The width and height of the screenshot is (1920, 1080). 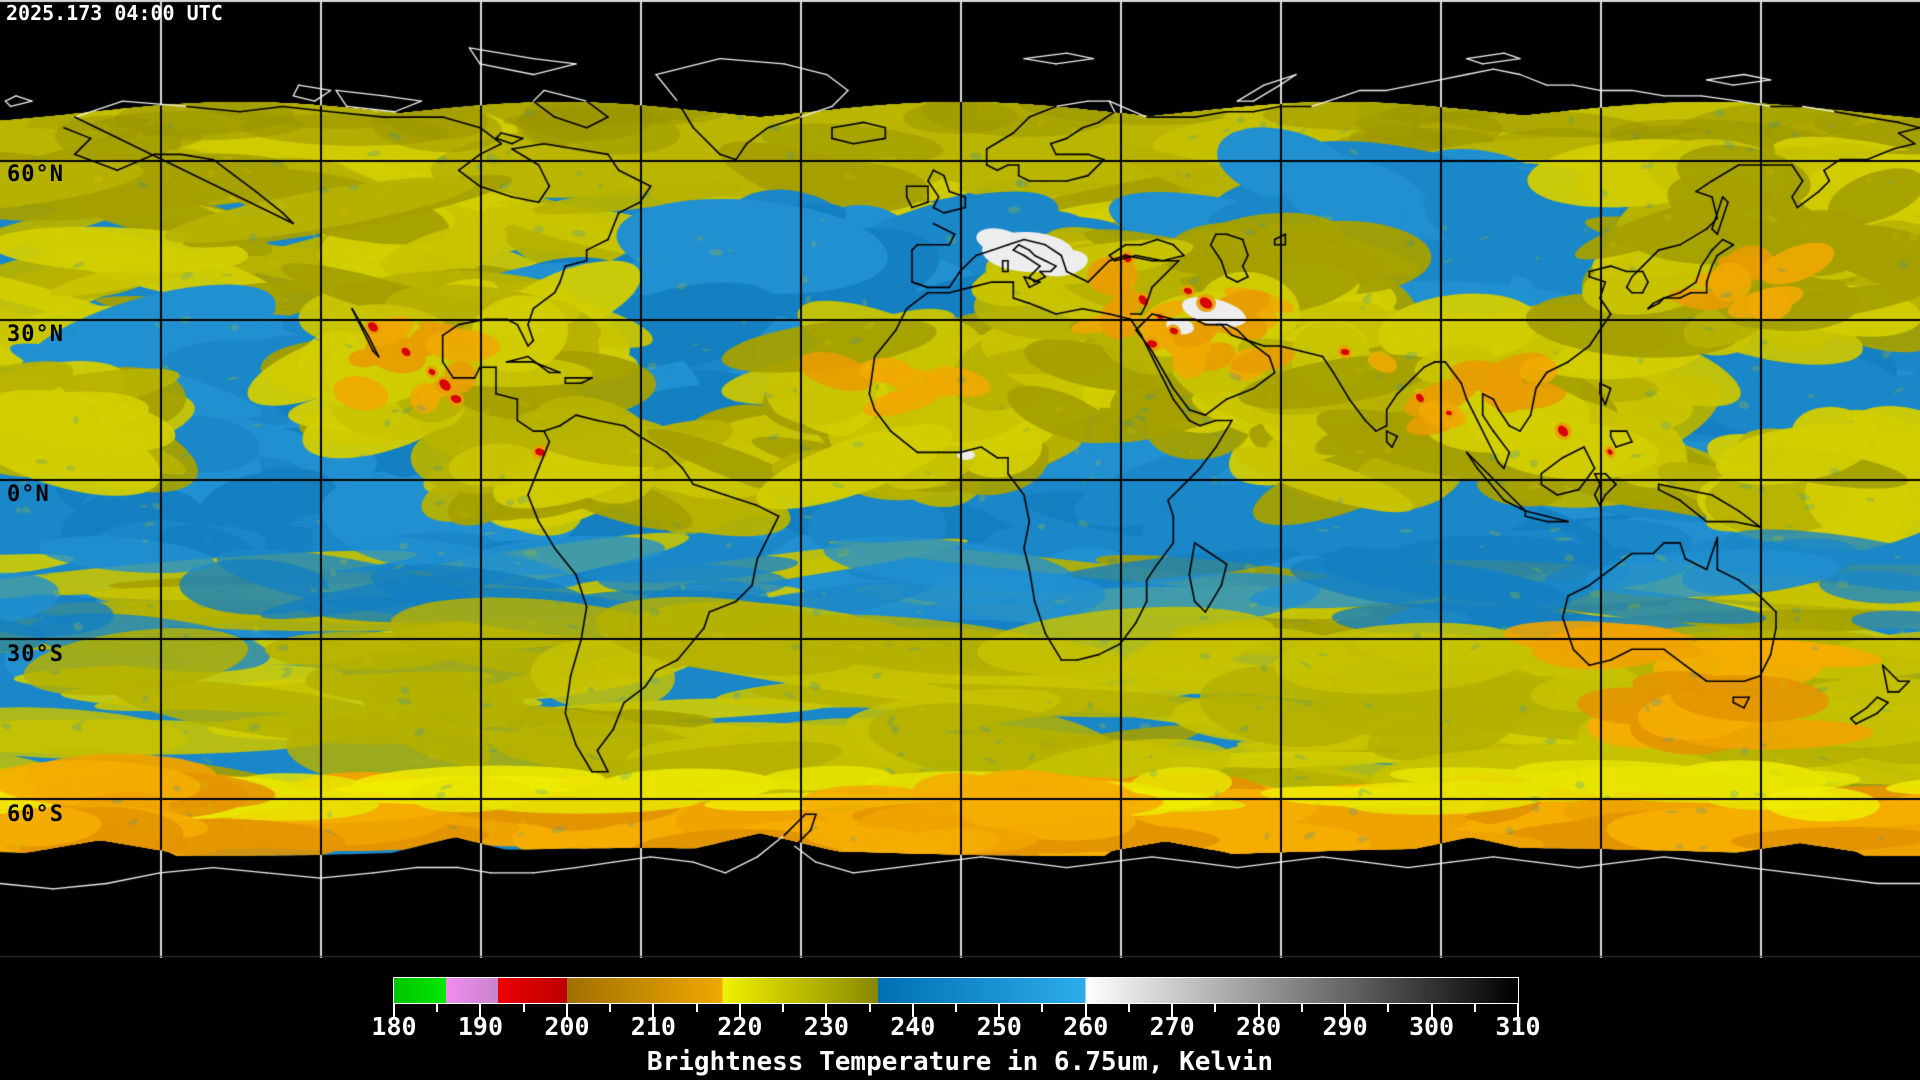 I want to click on colorbar-tick-label: 250, so click(x=999, y=1026).